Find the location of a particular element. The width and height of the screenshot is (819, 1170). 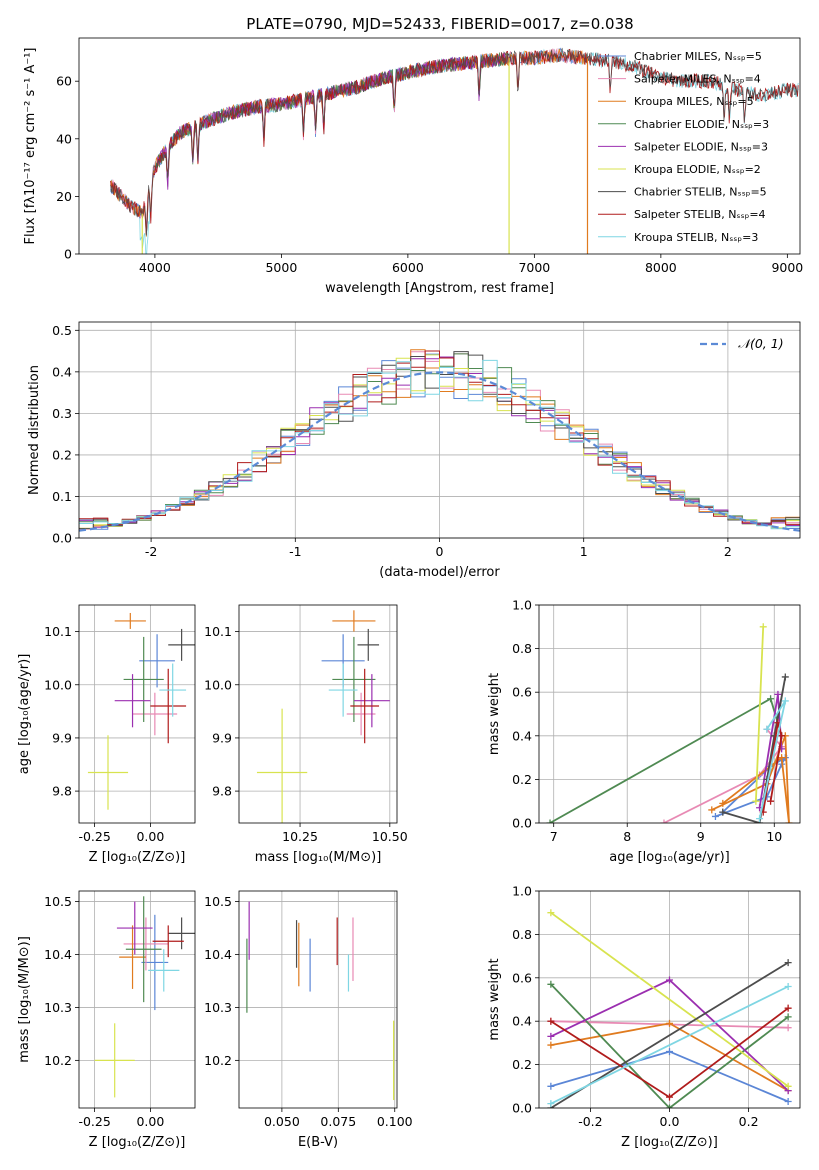

mass_vs_EBV-axes: 0.050 0.075 0.100 10.2 10.3 10.4 10.5 E(B-V) is located at coordinates (308, 1020).